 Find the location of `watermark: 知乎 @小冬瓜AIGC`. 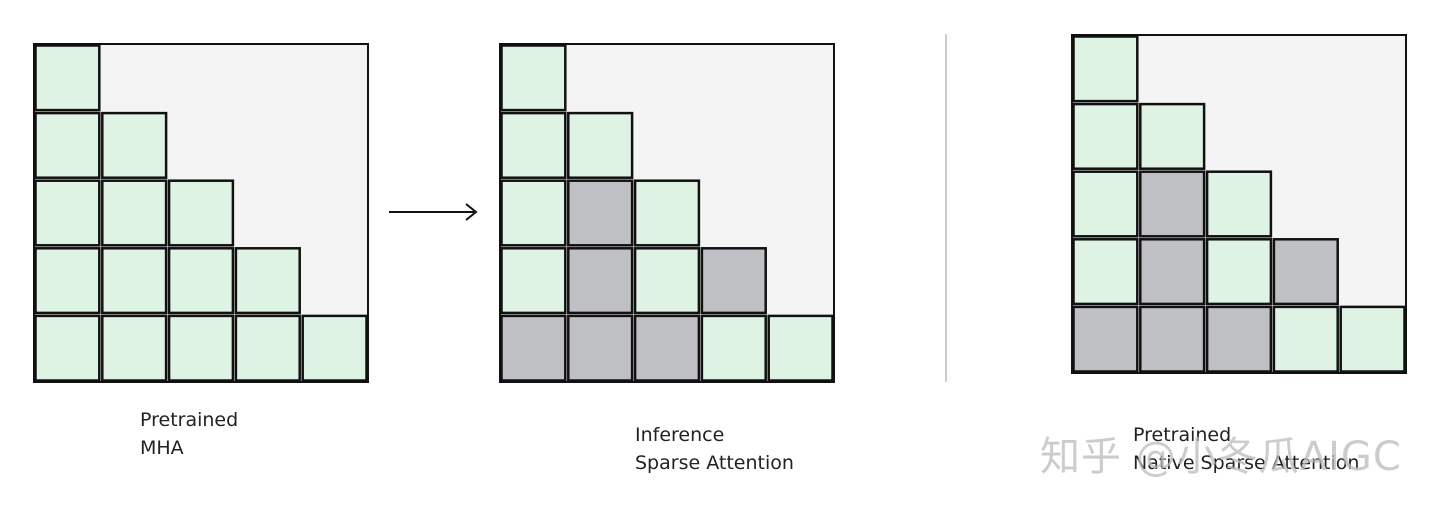

watermark: 知乎 @小冬瓜AIGC is located at coordinates (1221, 457).